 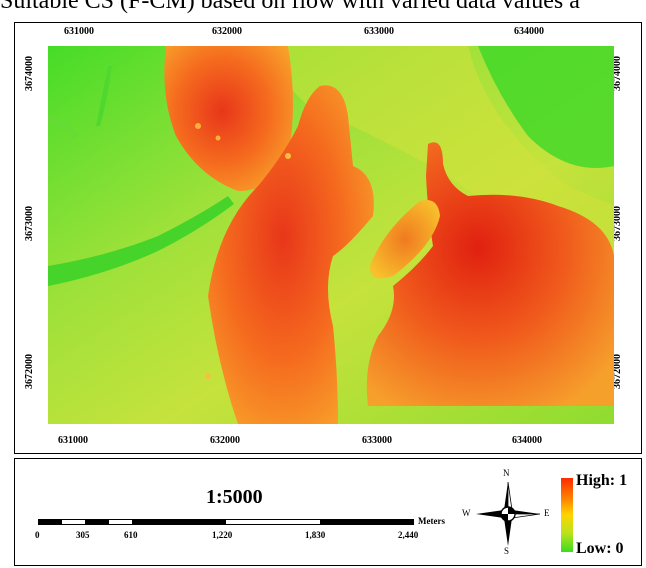 What do you see at coordinates (222, 535) in the screenshot?
I see `scalebar-label: 1,220` at bounding box center [222, 535].